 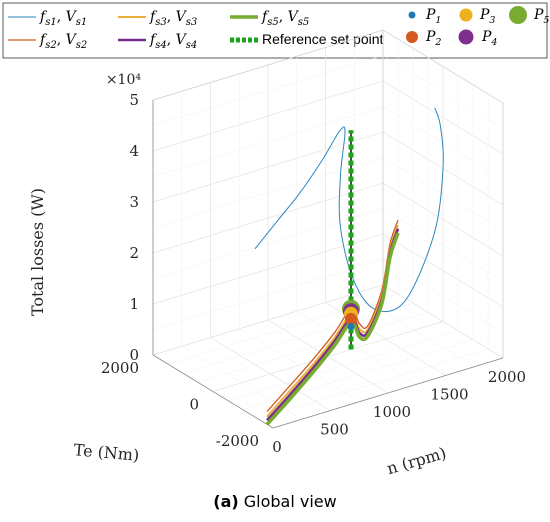 I want to click on legend-marker-p4, so click(x=466, y=37).